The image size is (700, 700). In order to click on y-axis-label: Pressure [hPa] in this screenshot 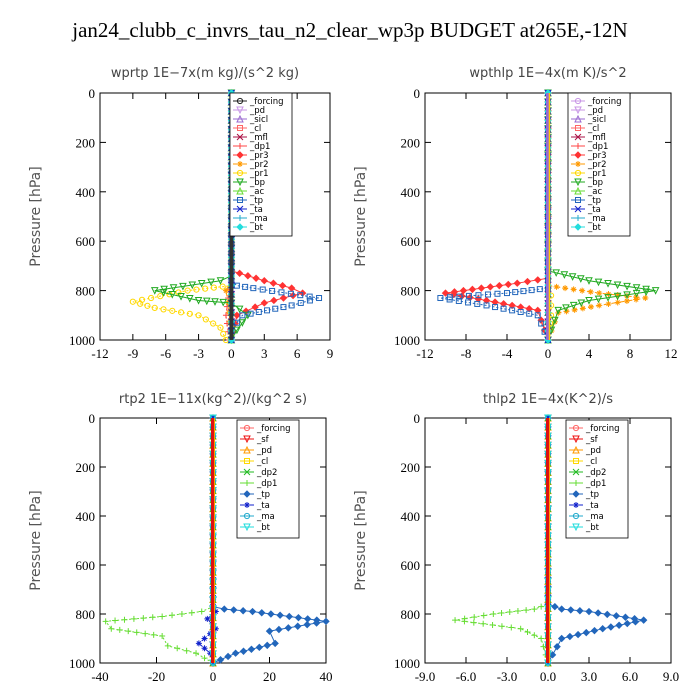, I will do `click(36, 540)`.